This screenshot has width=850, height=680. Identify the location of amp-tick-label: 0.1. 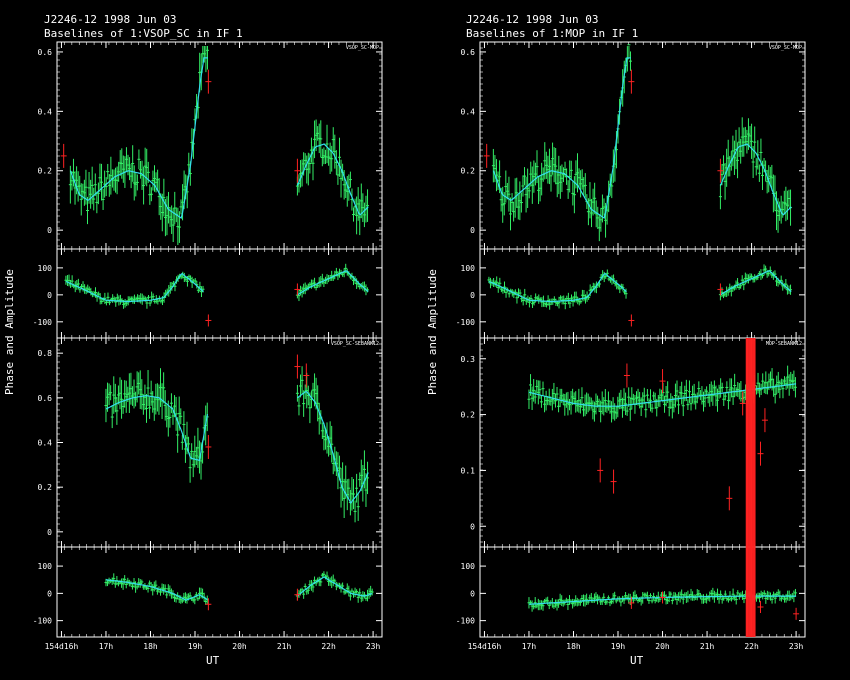
(468, 470).